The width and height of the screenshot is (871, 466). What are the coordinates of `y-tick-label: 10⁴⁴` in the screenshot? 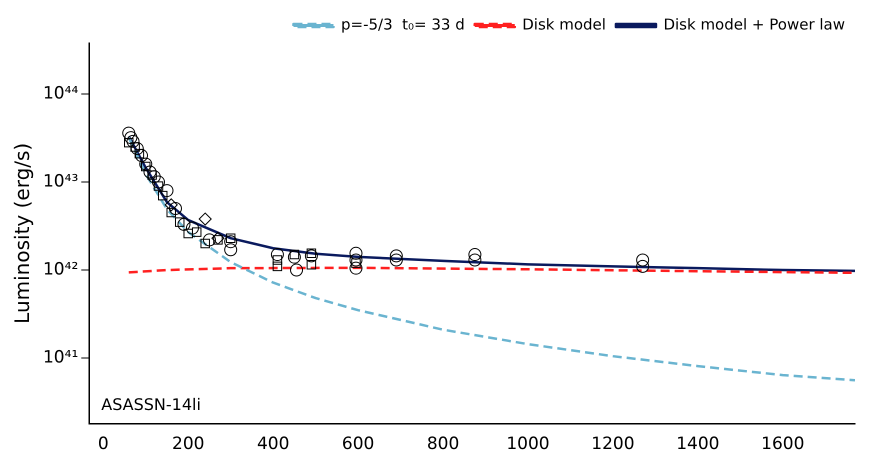 It's located at (60, 93).